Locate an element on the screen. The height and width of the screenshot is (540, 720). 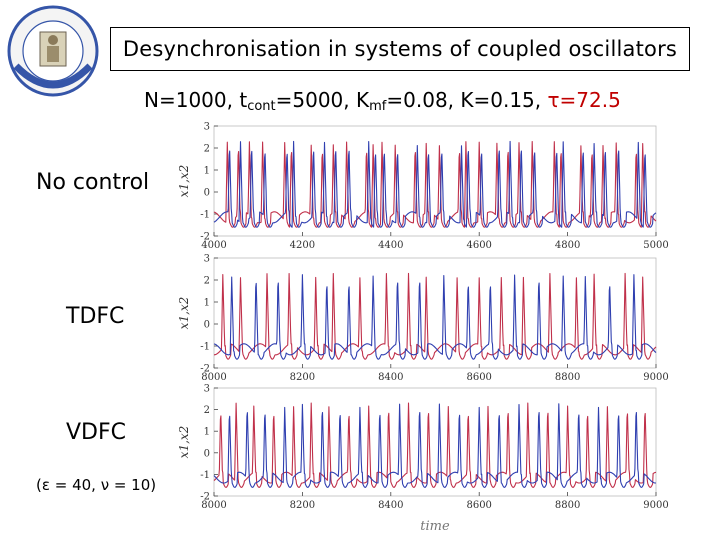
x-tick-label: 4800 is located at coordinates (567, 245).